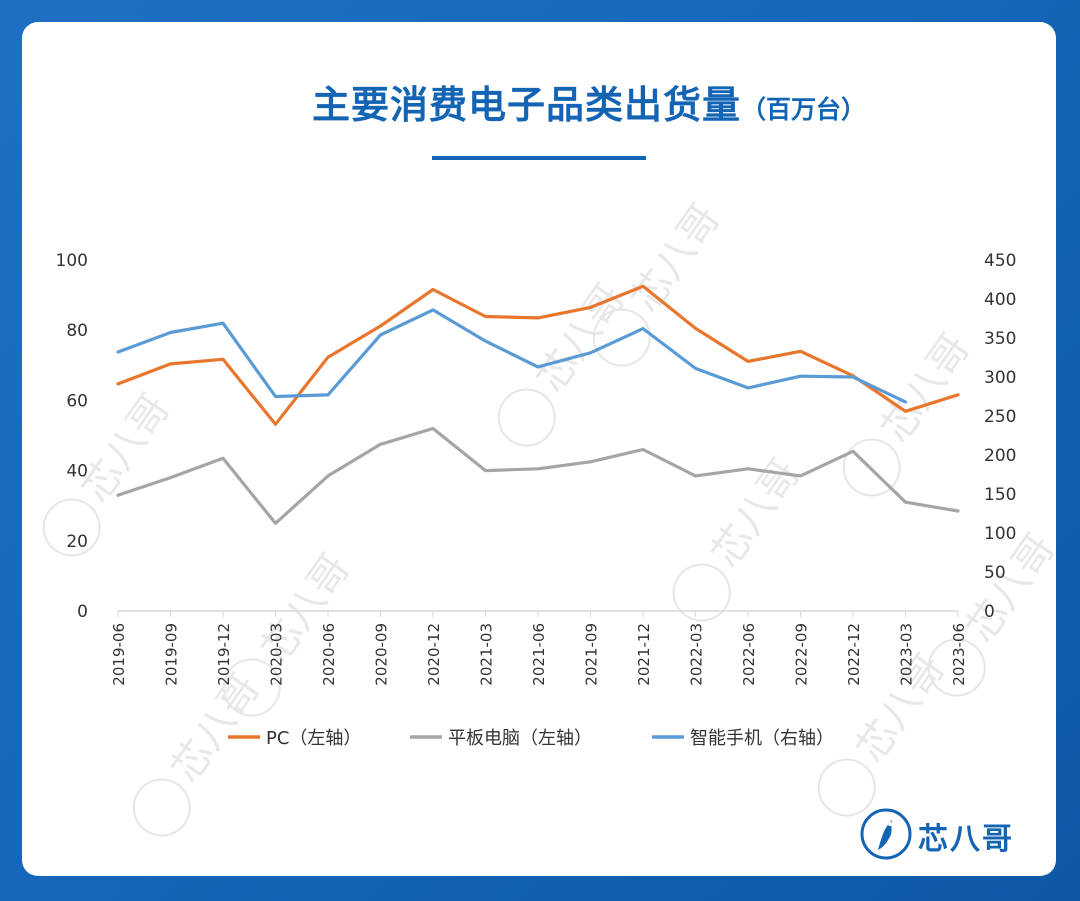  I want to click on y-right-tick-label: 150, so click(1000, 495).